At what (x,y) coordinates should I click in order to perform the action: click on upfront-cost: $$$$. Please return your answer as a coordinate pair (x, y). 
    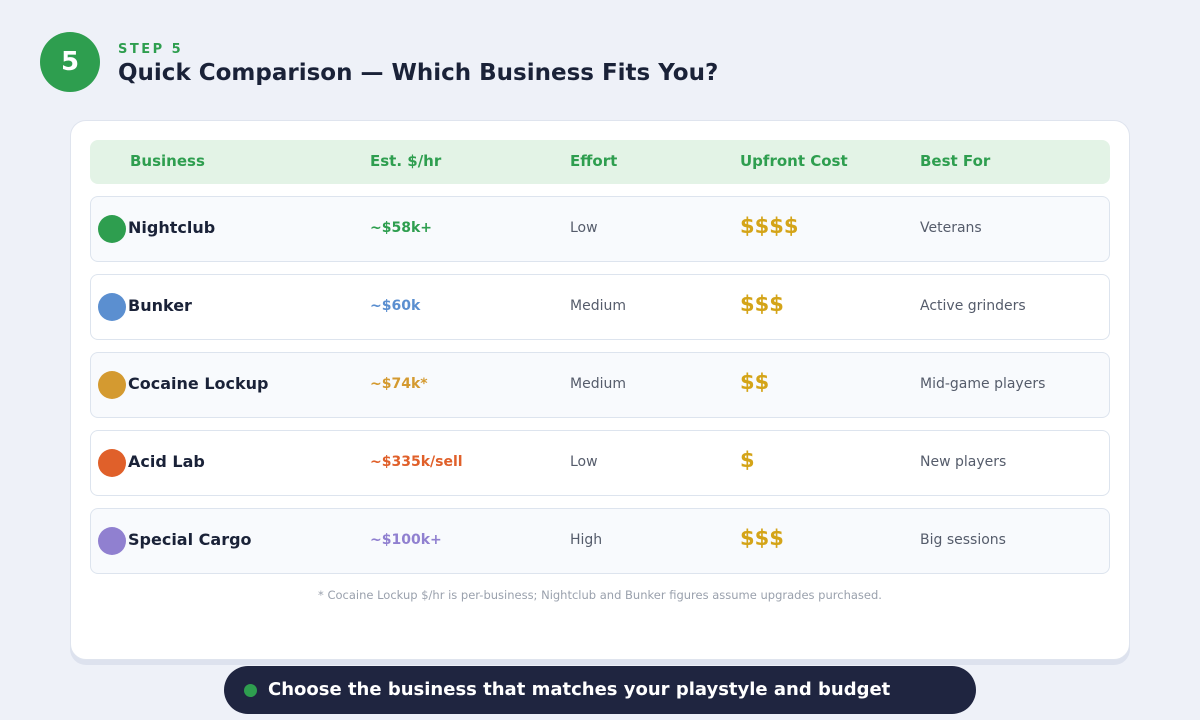
    Looking at the image, I should click on (769, 226).